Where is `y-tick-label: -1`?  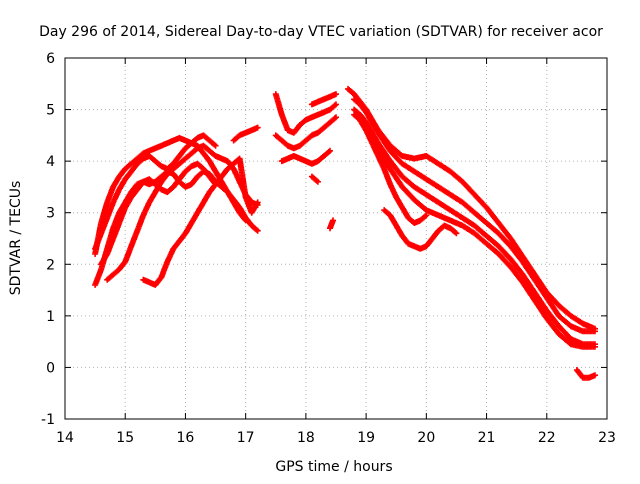 y-tick-label: -1 is located at coordinates (48, 420).